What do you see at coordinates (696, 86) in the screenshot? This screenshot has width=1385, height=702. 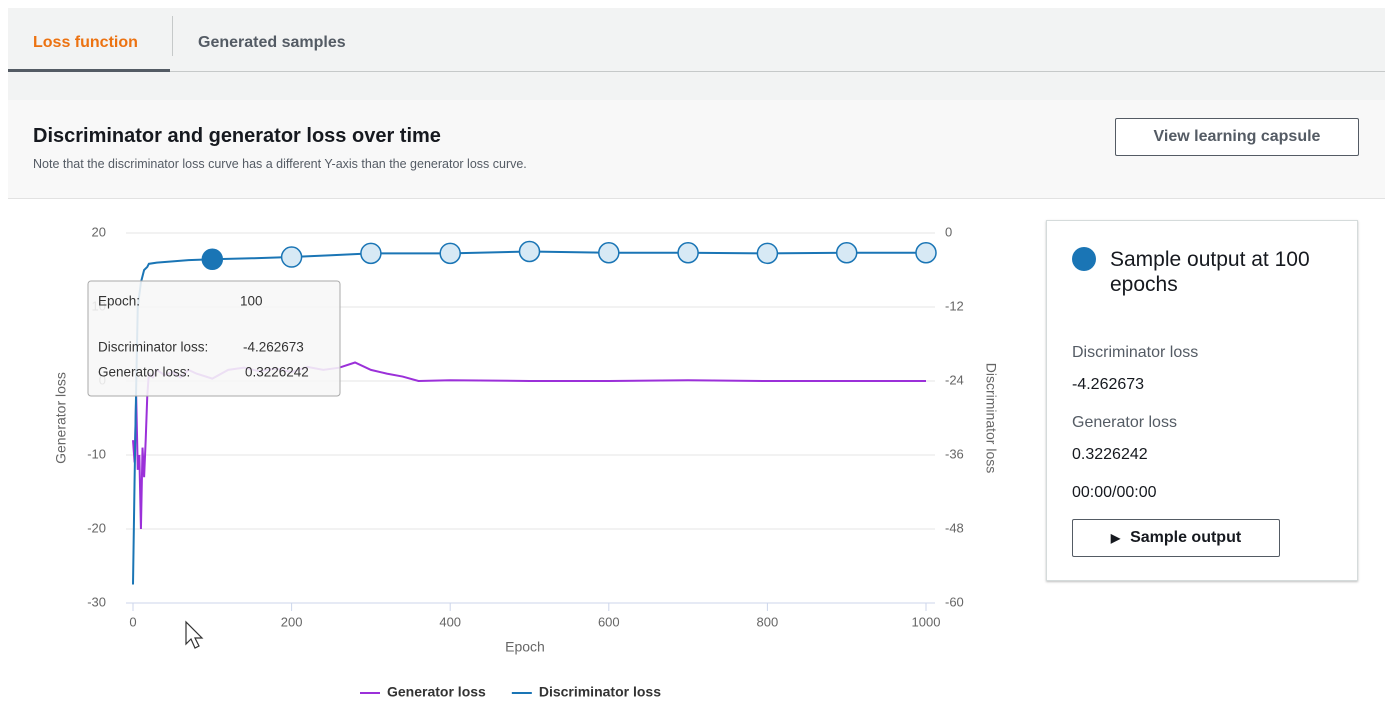 I see `spacer` at bounding box center [696, 86].